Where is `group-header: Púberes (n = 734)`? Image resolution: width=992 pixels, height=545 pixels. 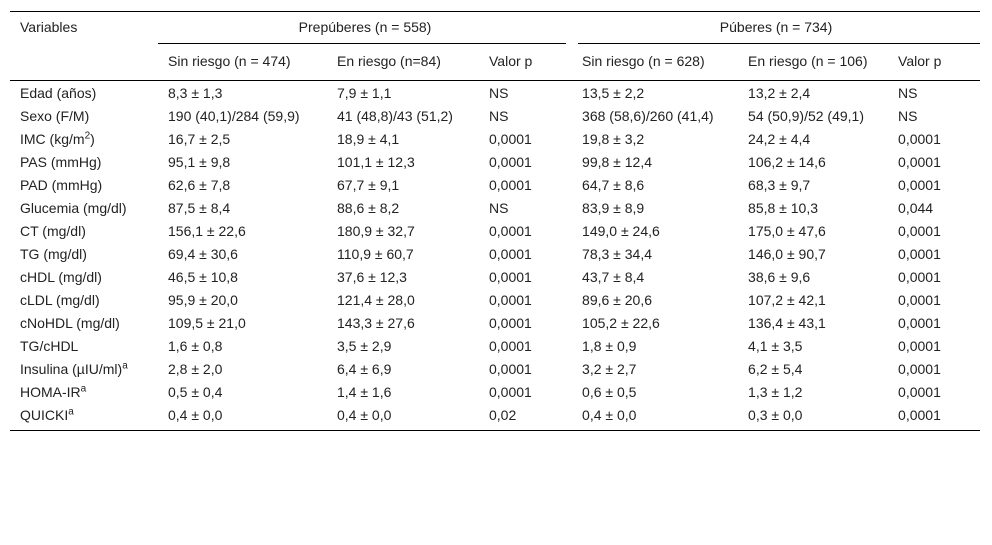
group-header: Púberes (n = 734) is located at coordinates (776, 28).